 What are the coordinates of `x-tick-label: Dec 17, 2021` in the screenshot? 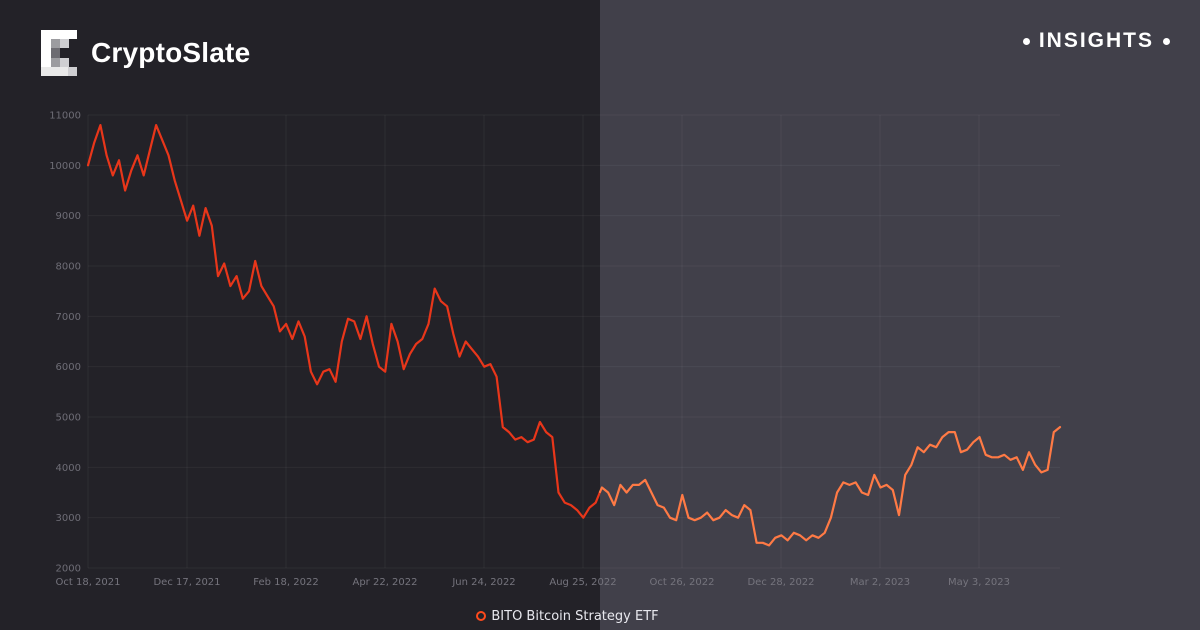 It's located at (186, 582).